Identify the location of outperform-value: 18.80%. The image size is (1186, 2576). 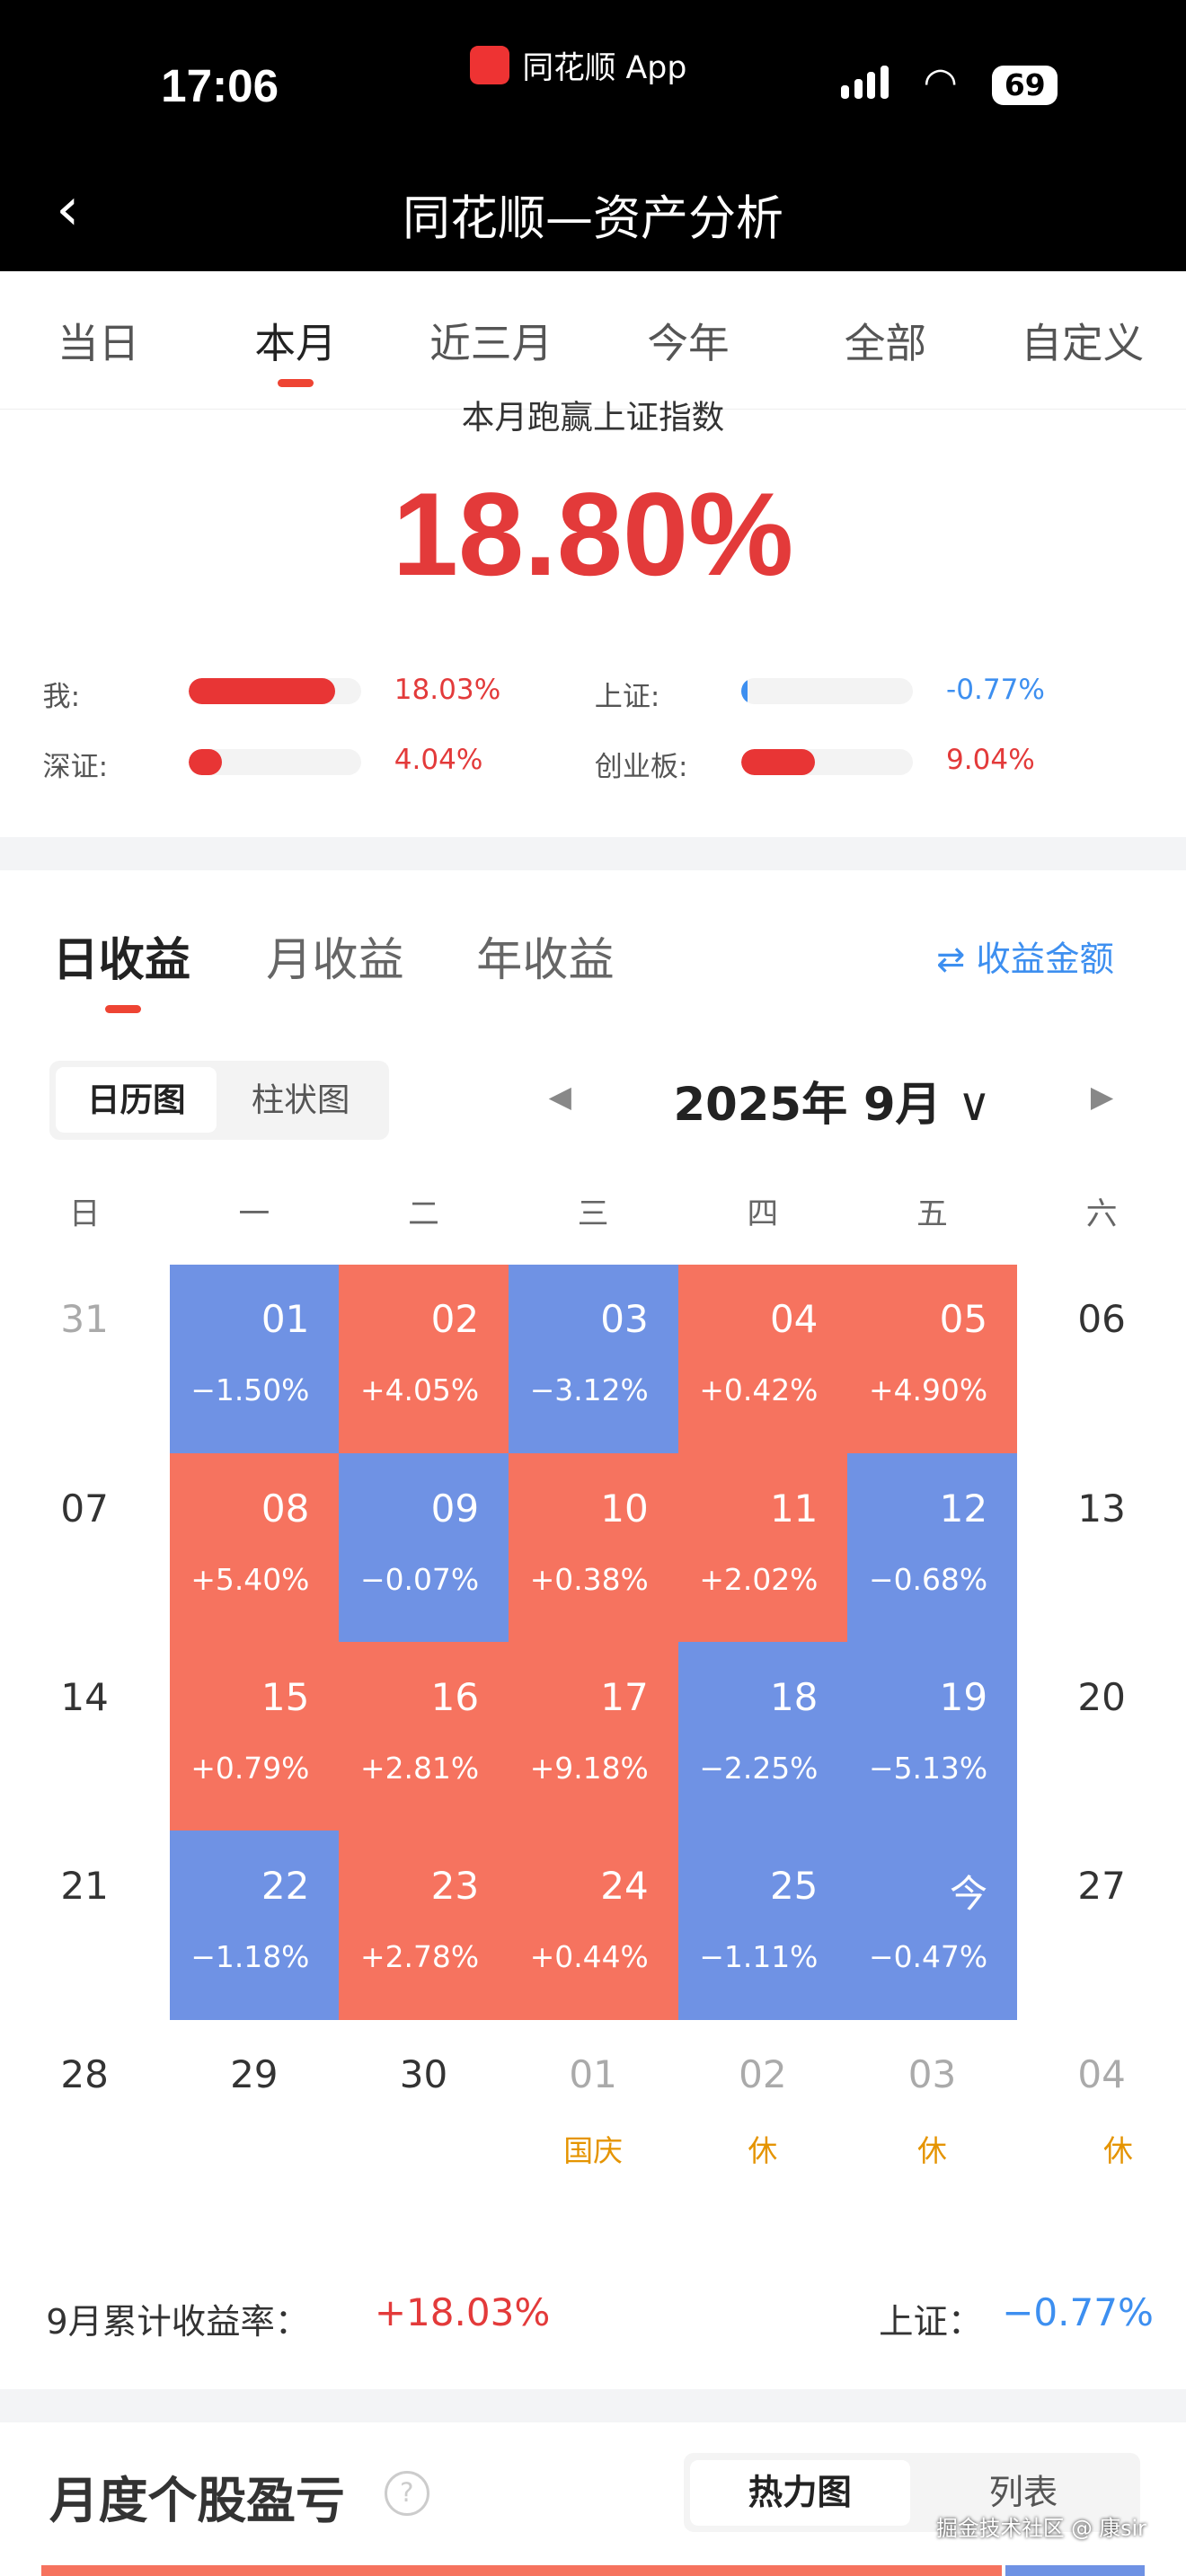
(593, 534).